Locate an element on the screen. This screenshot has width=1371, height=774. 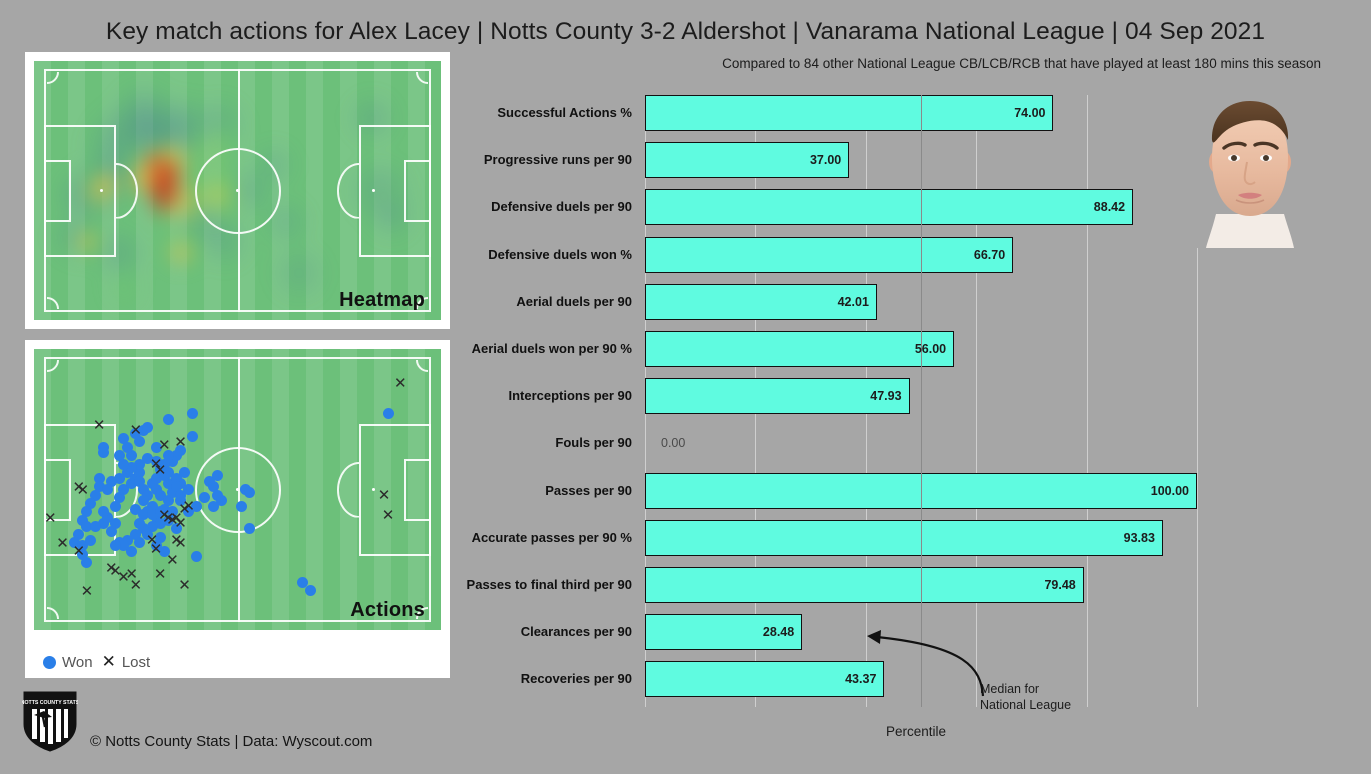
player-portrait is located at coordinates (1250, 168).